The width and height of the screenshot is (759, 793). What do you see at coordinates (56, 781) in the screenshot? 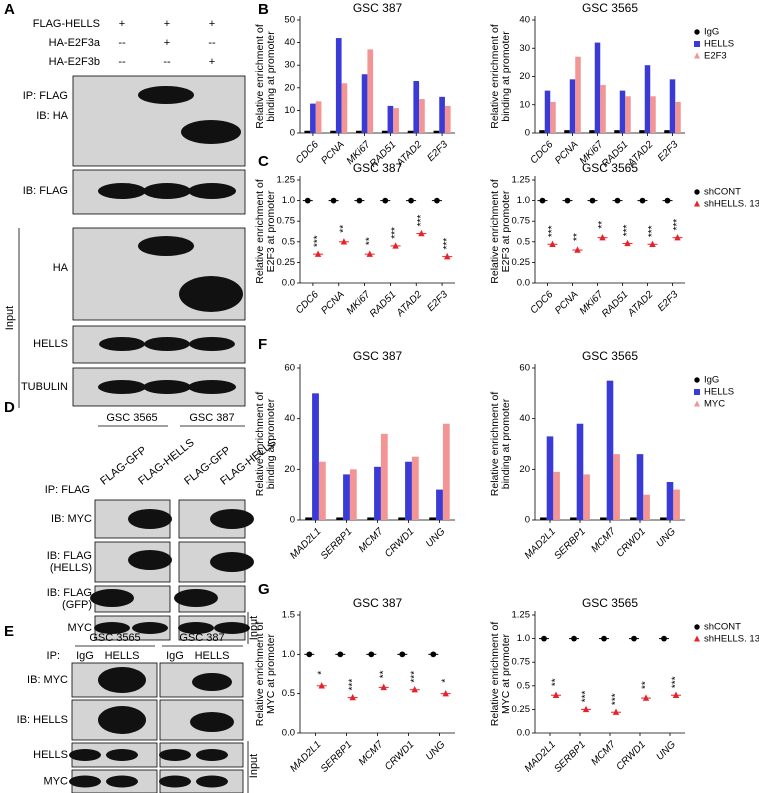
I see `input-label: MYC` at bounding box center [56, 781].